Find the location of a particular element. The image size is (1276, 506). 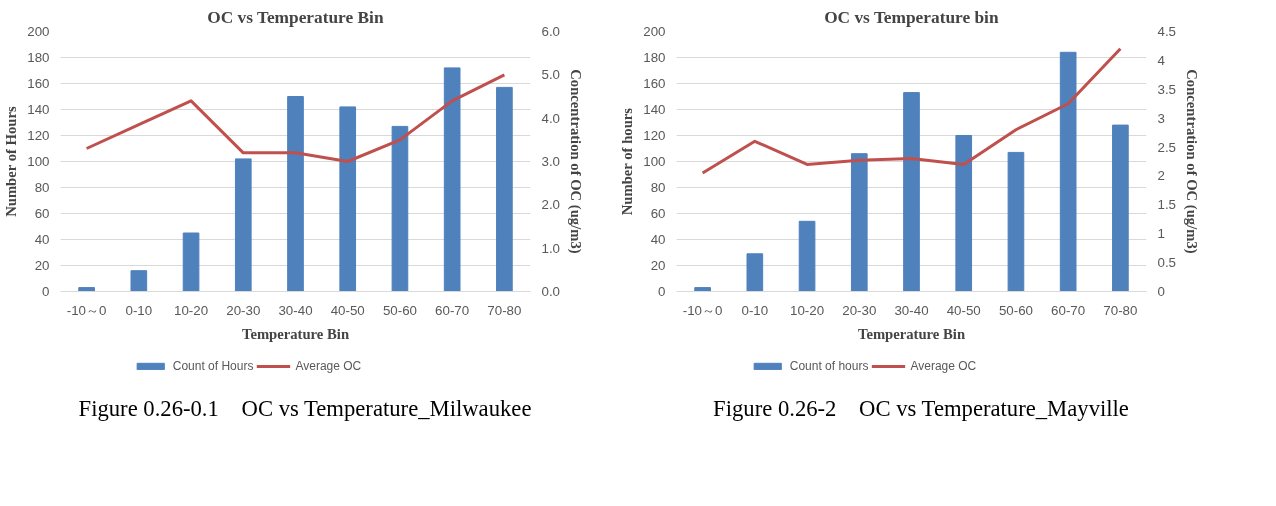

y2-tick-label: 4 is located at coordinates (1161, 60).